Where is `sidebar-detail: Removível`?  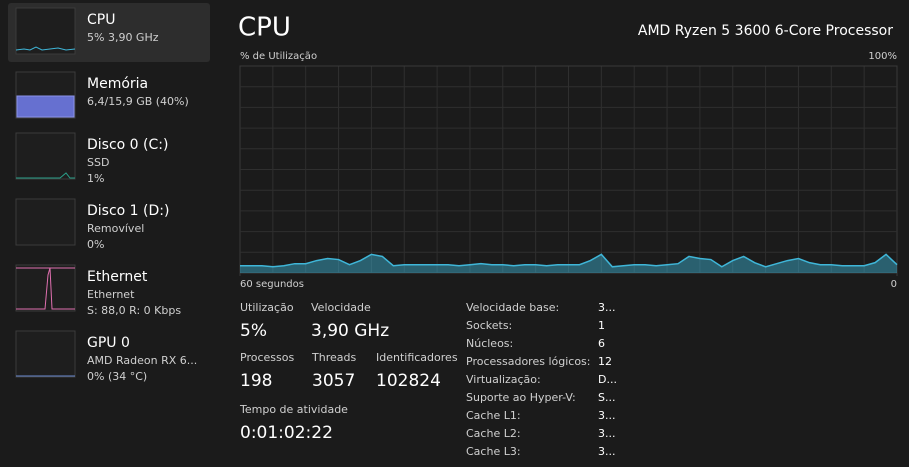 sidebar-detail: Removível is located at coordinates (115, 228).